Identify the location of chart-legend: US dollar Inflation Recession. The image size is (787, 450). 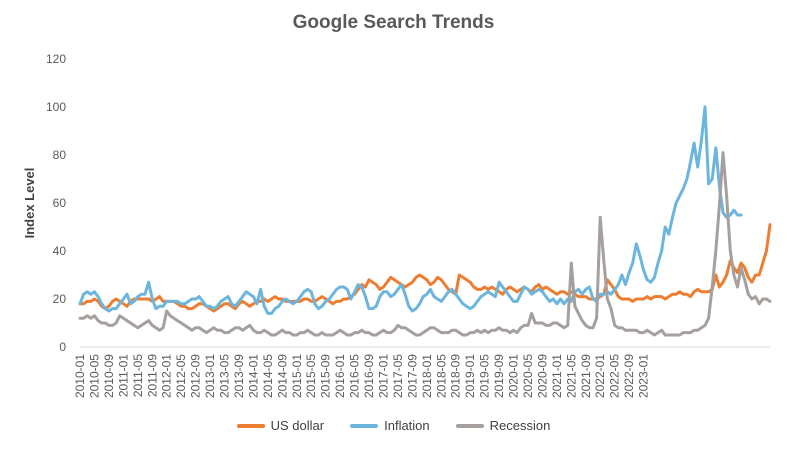
(393, 425).